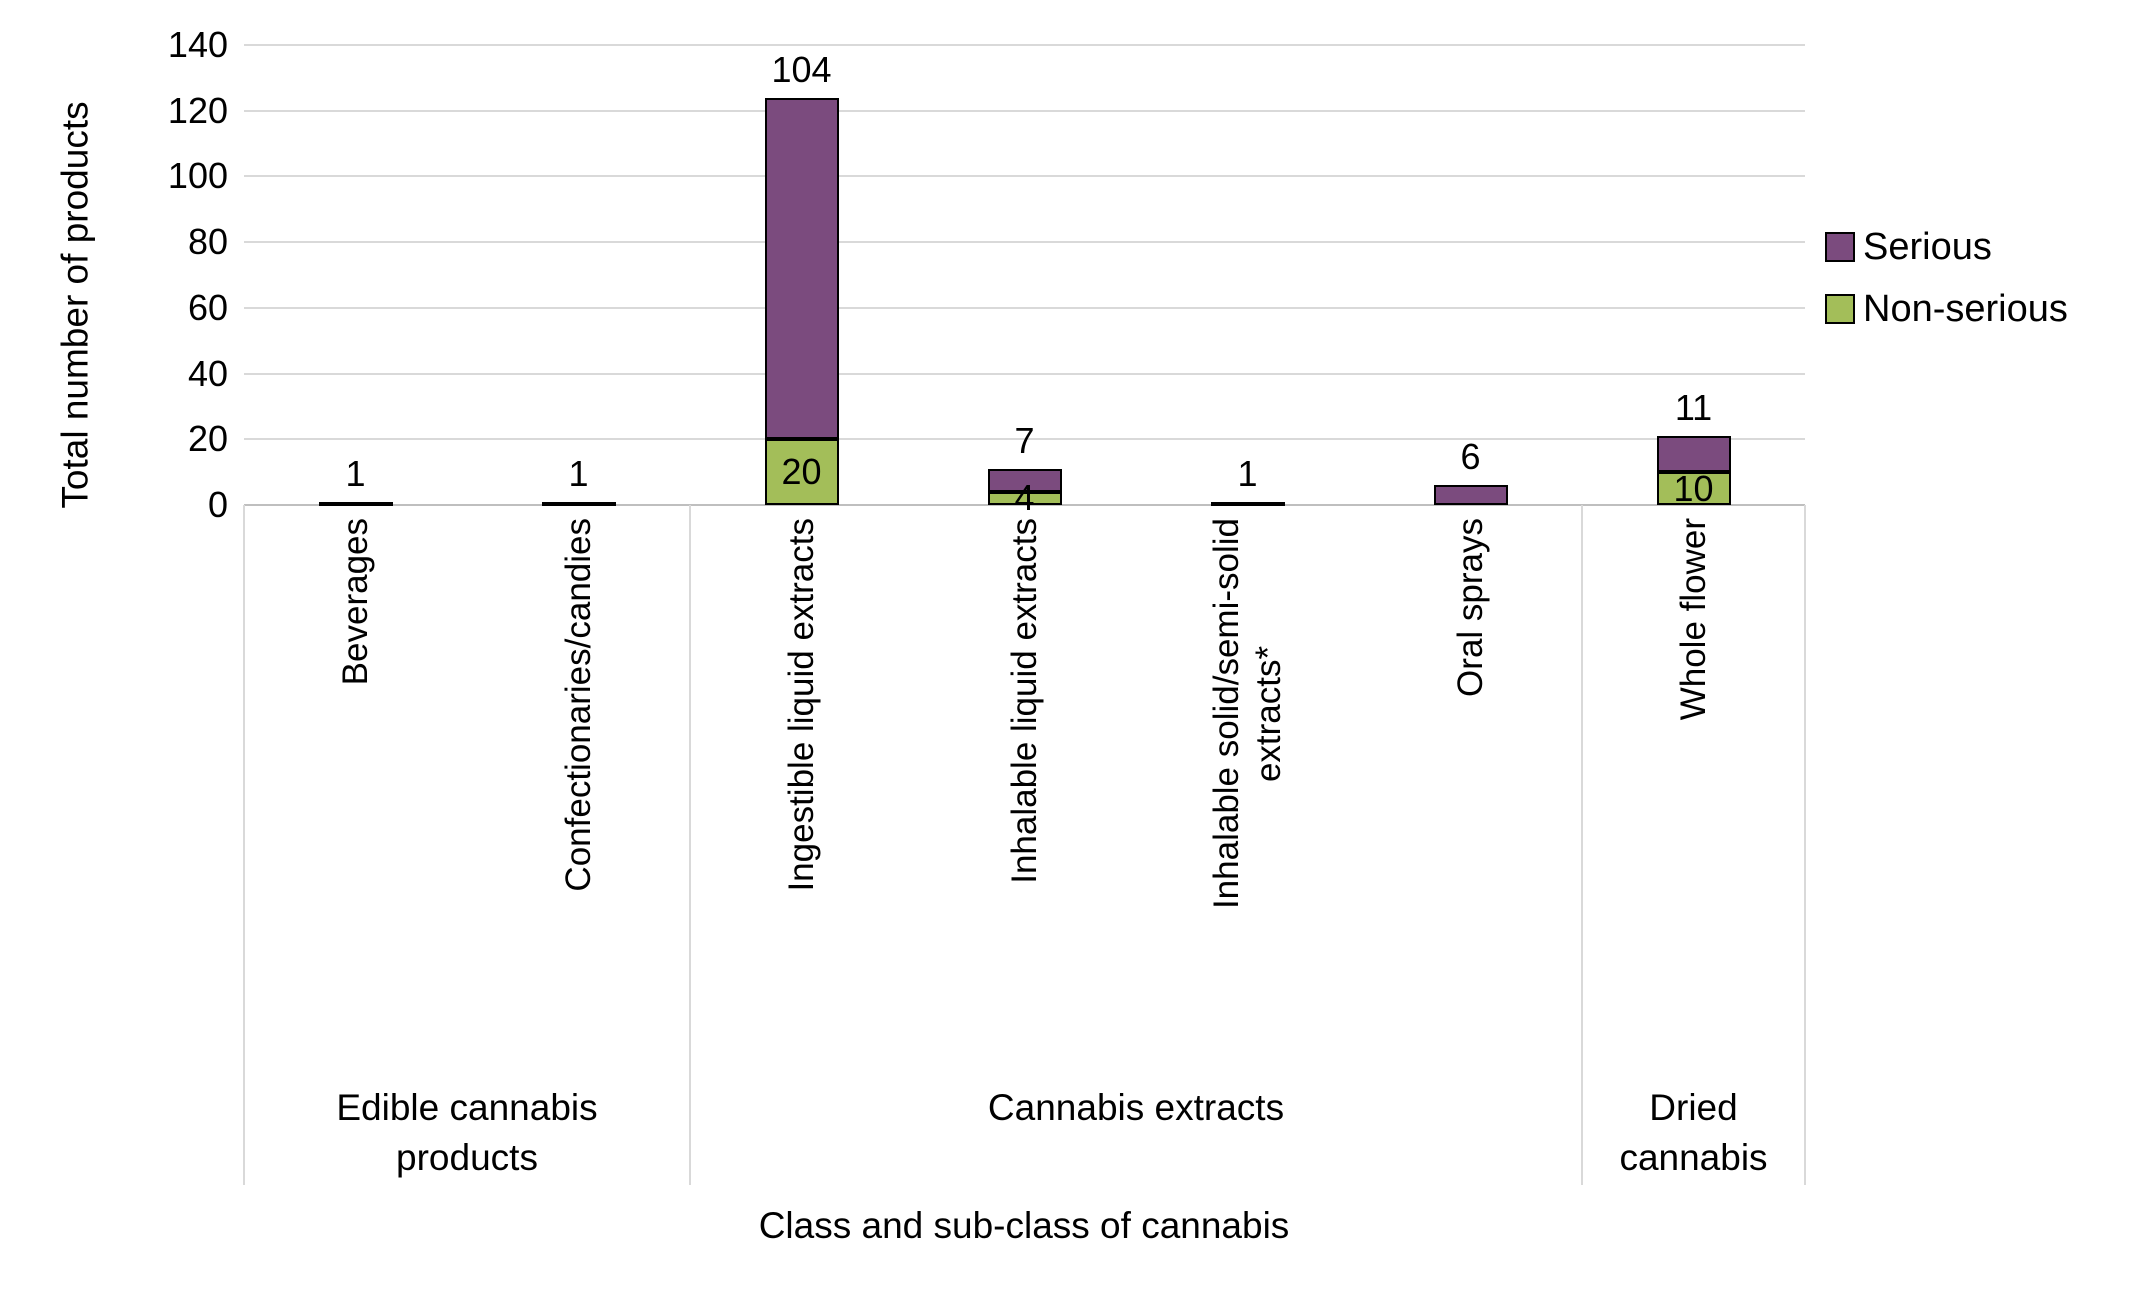 The height and width of the screenshot is (1299, 2144). What do you see at coordinates (467, 1132) in the screenshot?
I see `group-label: Edible cannabis products` at bounding box center [467, 1132].